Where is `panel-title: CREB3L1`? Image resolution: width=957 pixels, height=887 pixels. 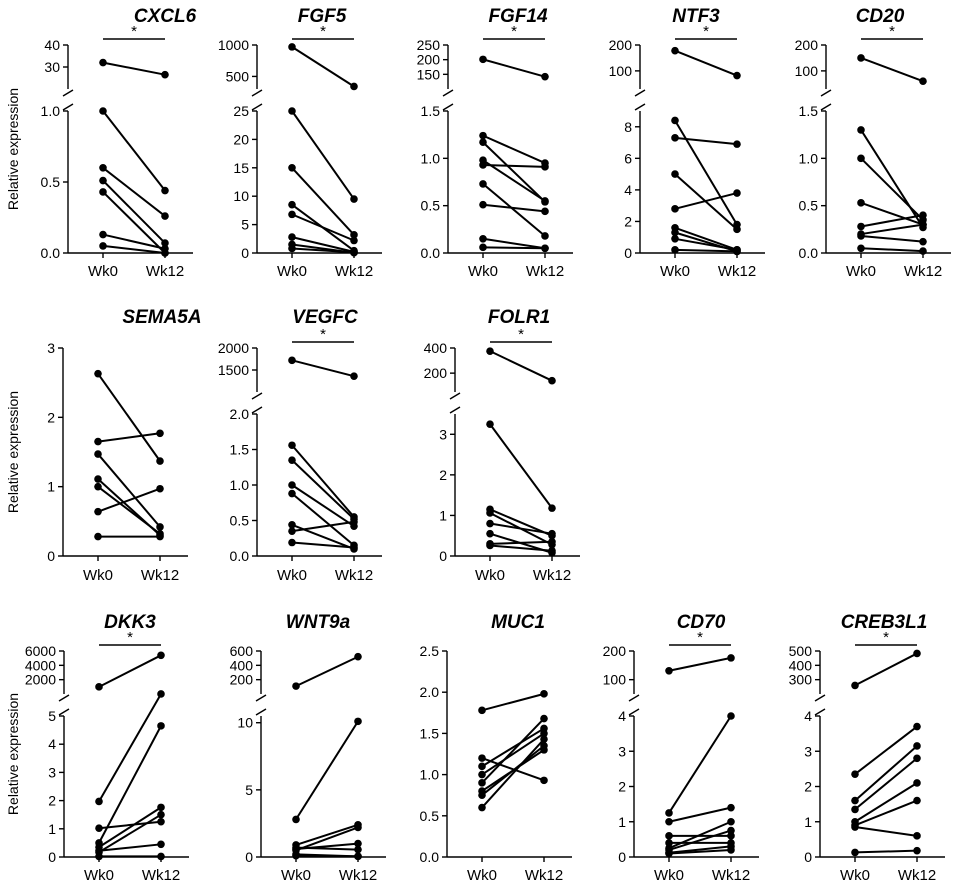
panel-title: CREB3L1 is located at coordinates (884, 622).